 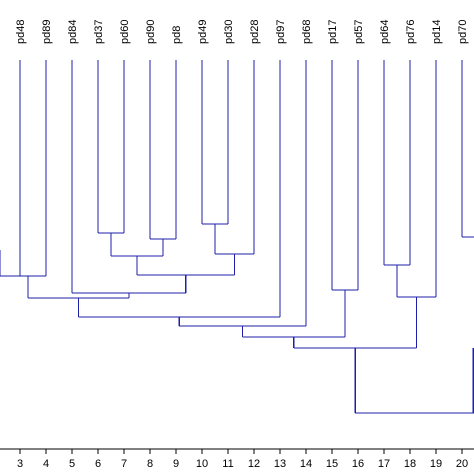 I want to click on leaf-label-pd37: pd37, so click(x=99, y=32).